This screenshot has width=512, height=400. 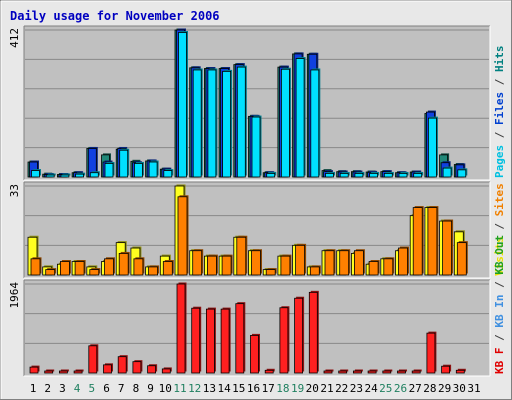 I want to click on legend-entry: Visits, so click(x=499, y=256).